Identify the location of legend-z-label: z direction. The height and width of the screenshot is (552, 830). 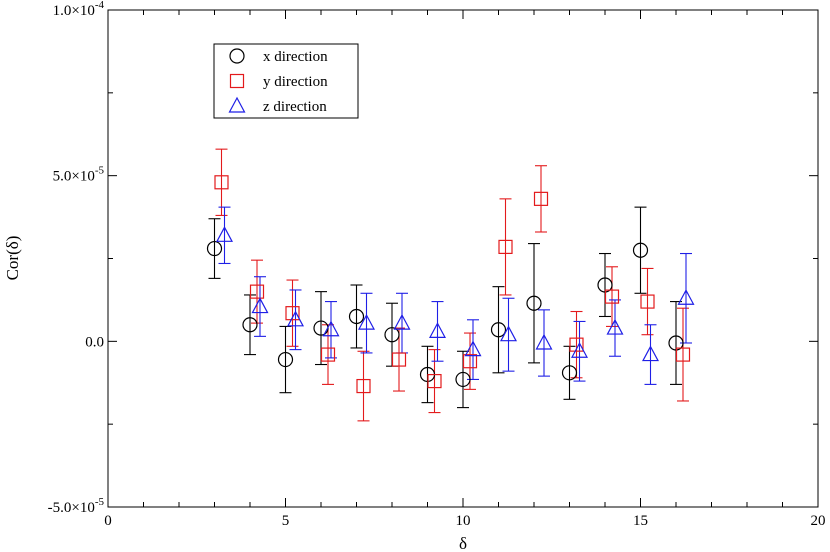
(295, 107).